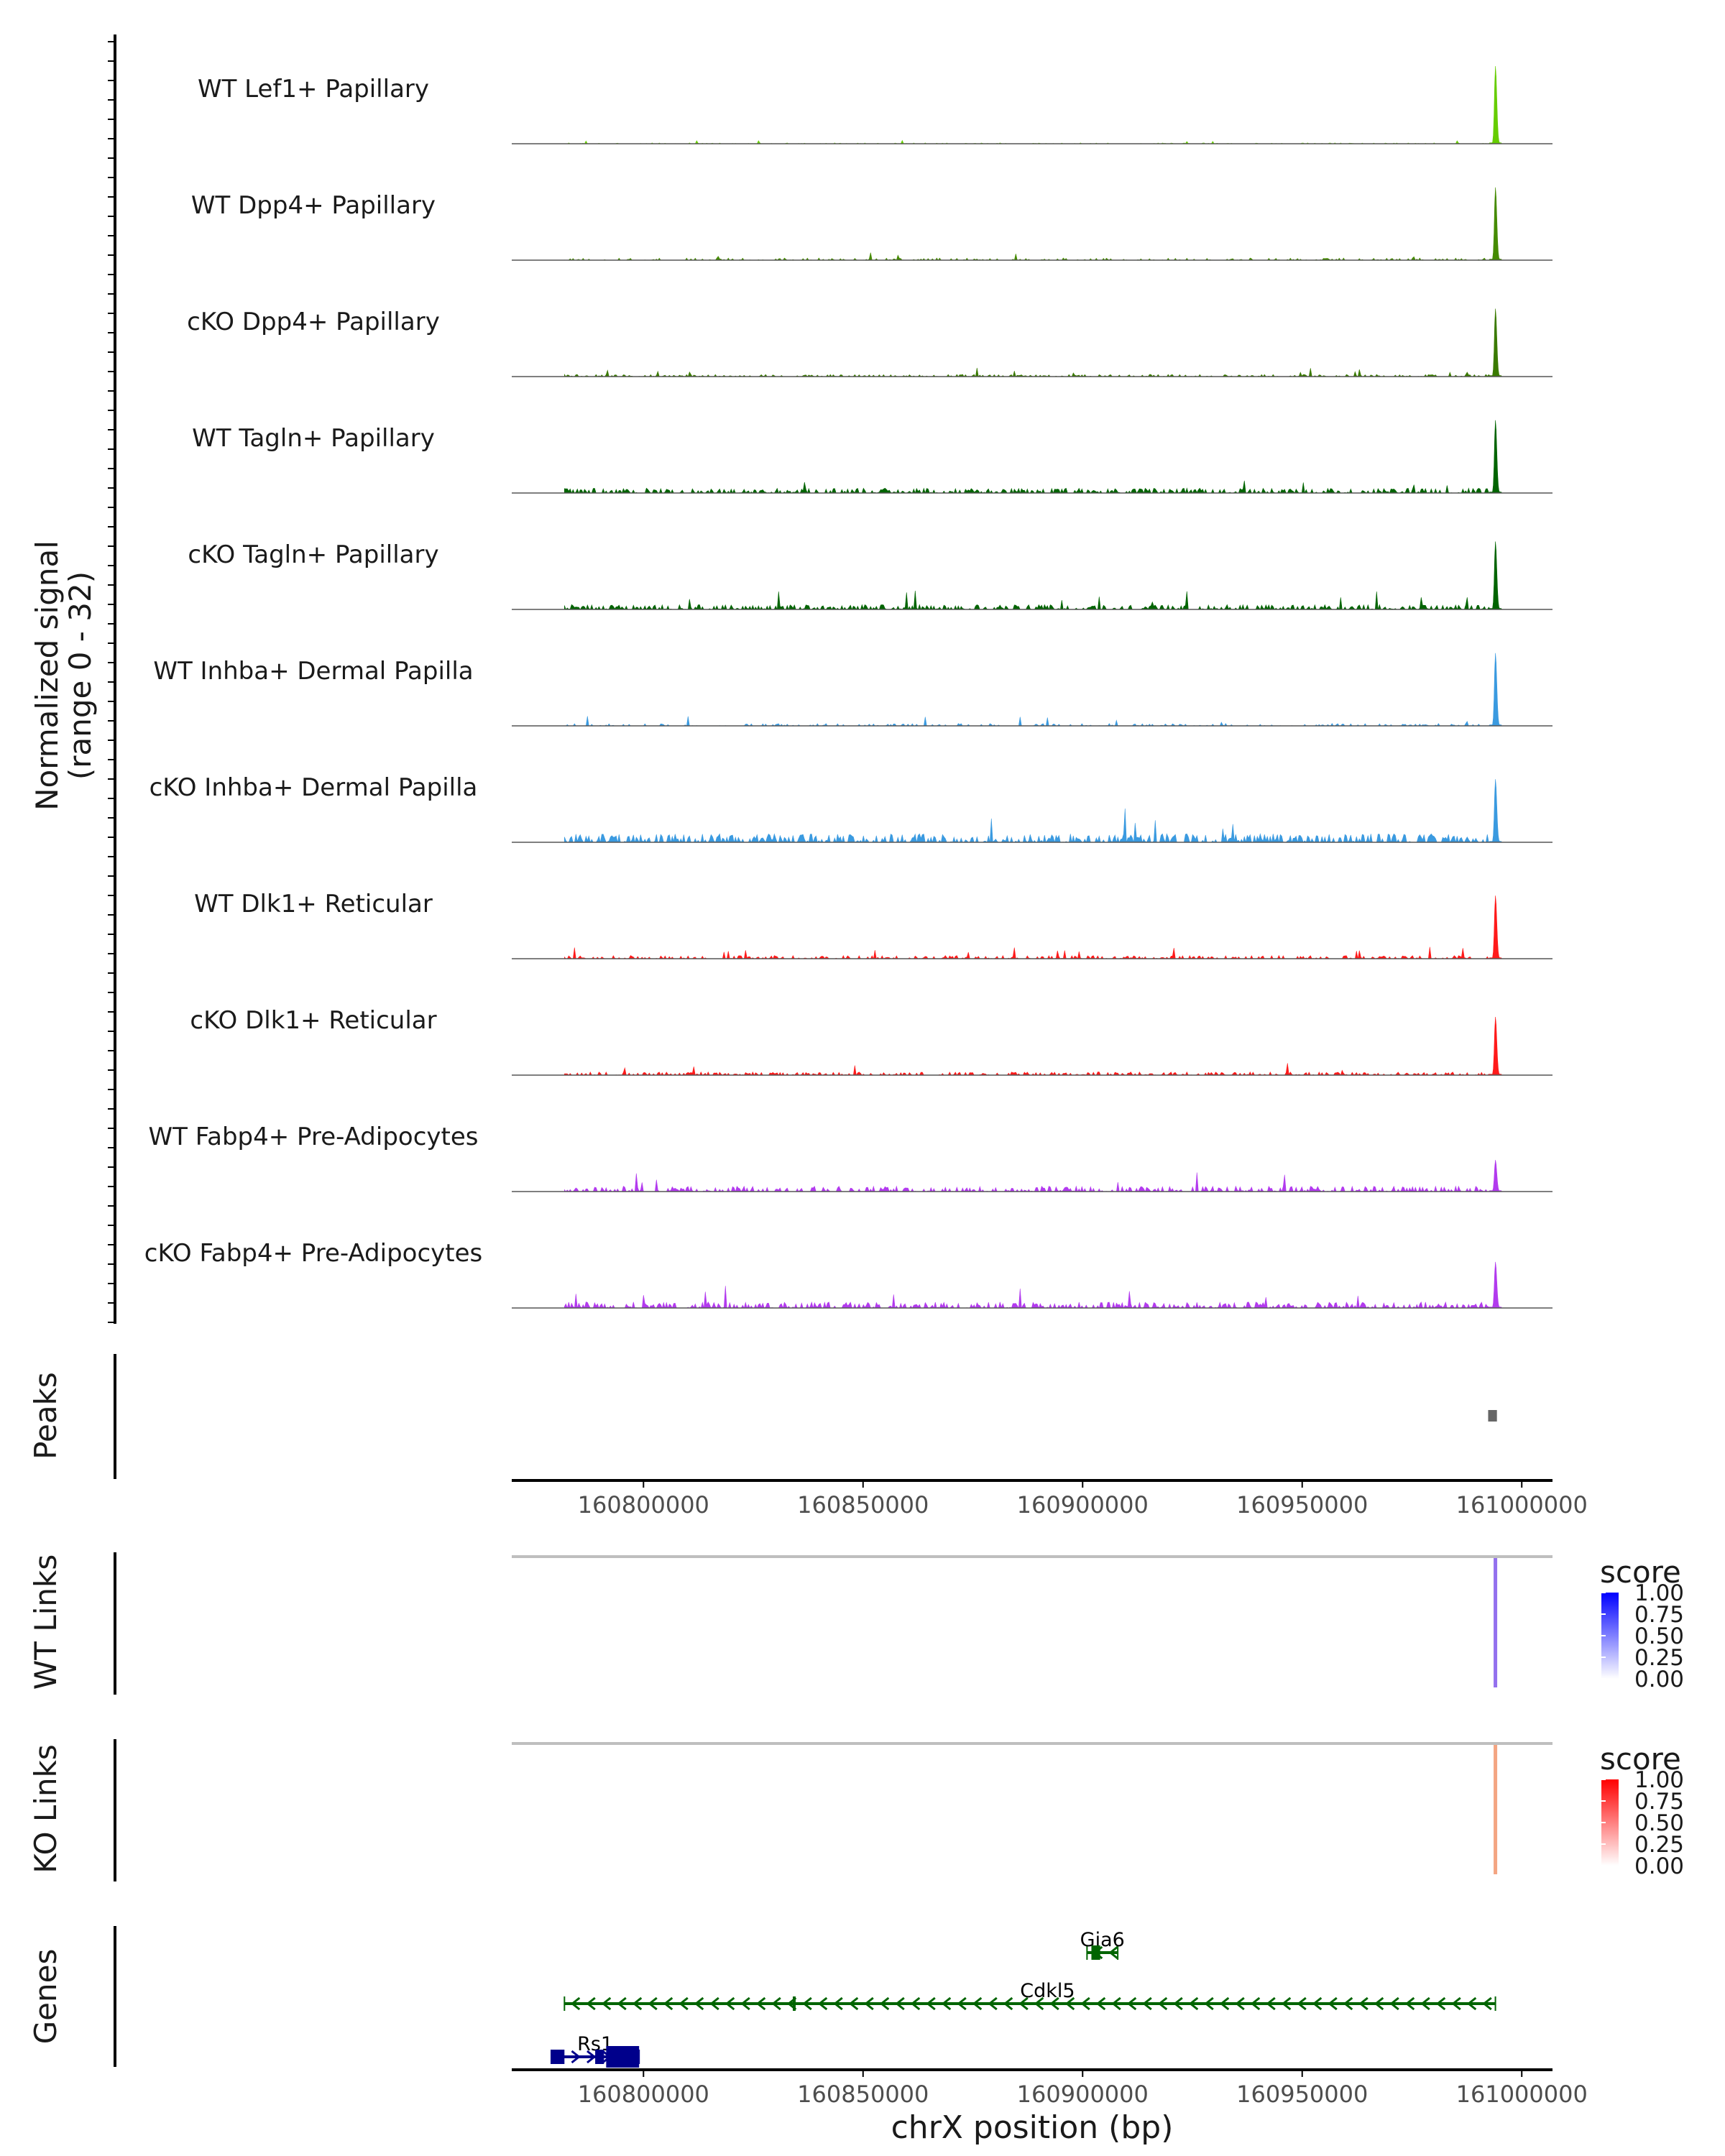  I want to click on gene-model: Gja6, so click(1102, 1945).